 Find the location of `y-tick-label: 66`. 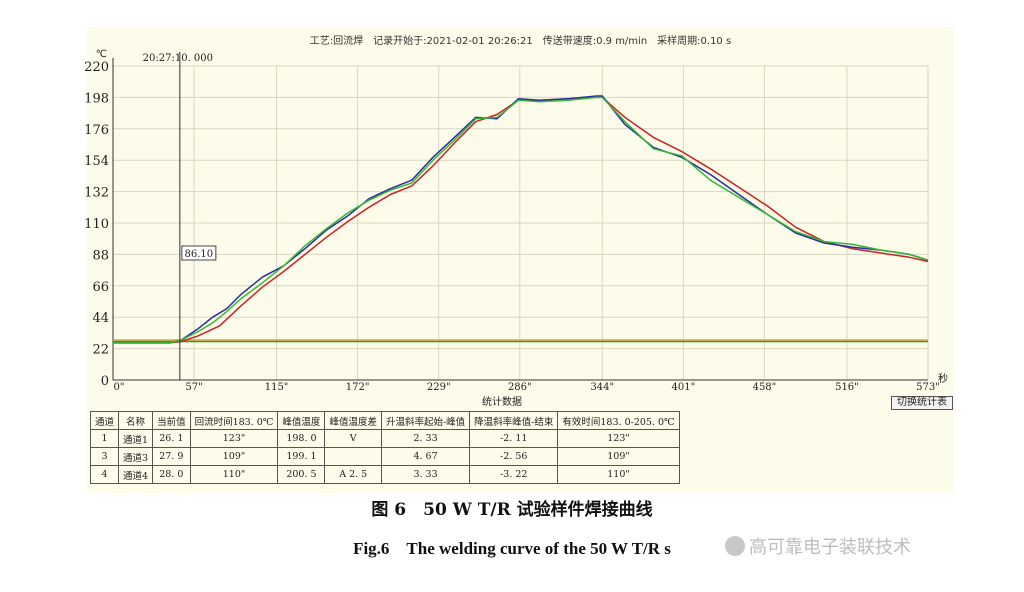

y-tick-label: 66 is located at coordinates (100, 287).